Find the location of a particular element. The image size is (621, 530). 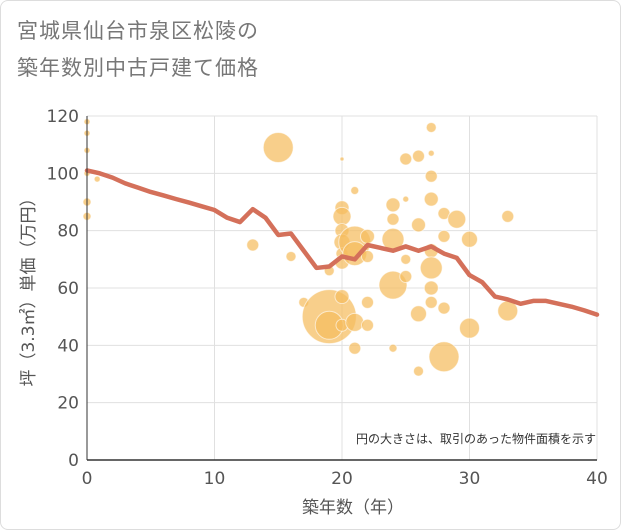

y-tick-label: 60 is located at coordinates (68, 289).